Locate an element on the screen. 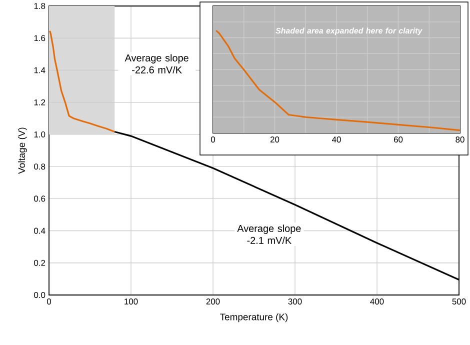 This screenshot has height=345, width=470. x-tick-label: 20 is located at coordinates (275, 139).